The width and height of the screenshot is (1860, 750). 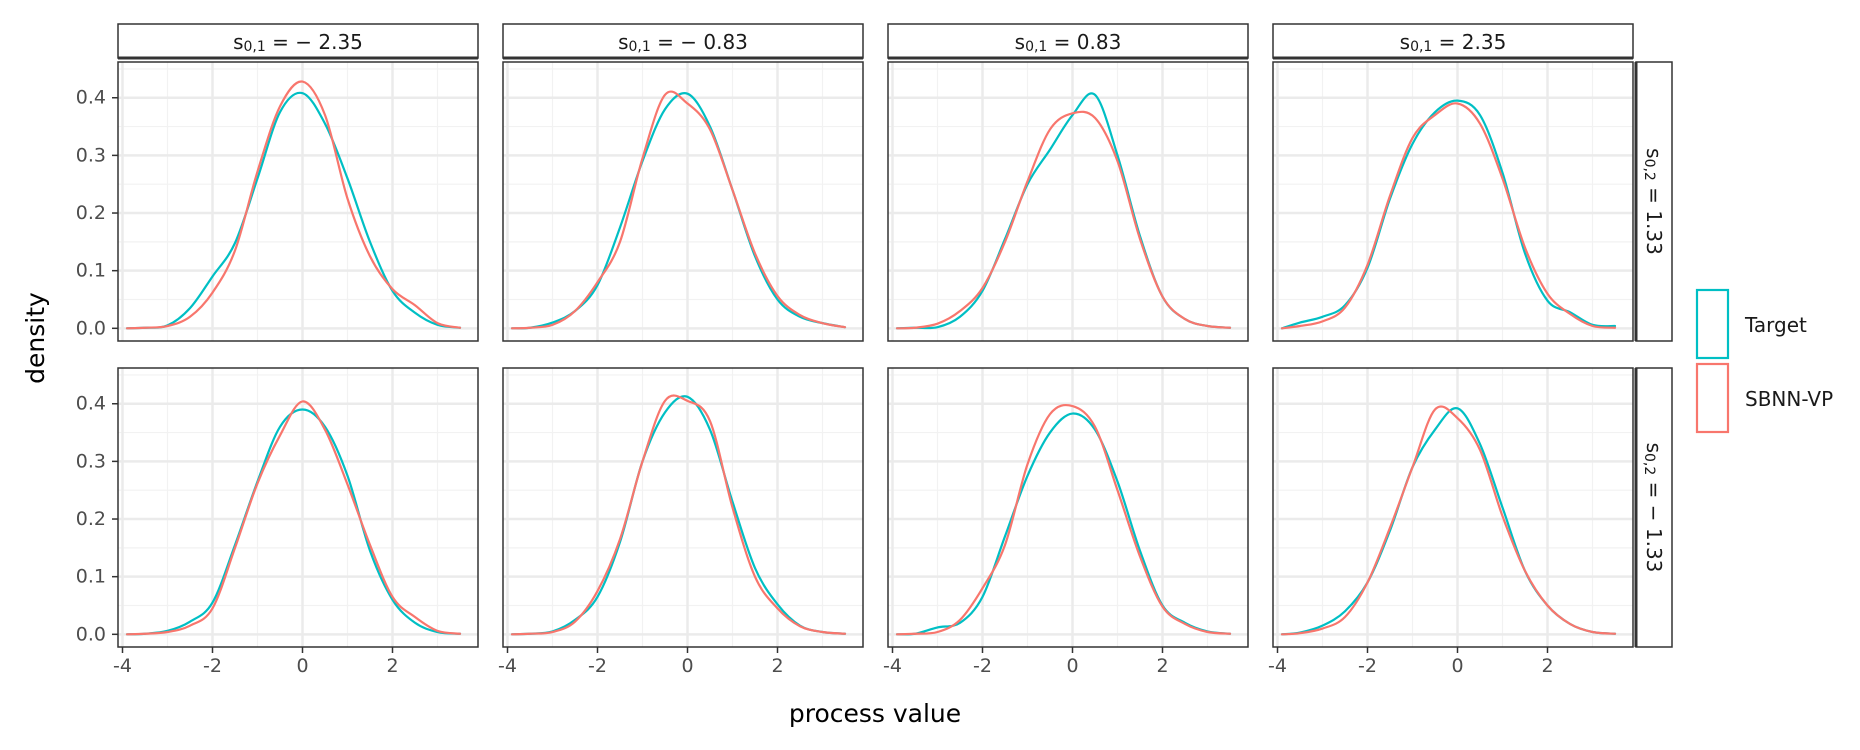 I want to click on column-strip-label: s0,1 = − 2.35, so click(x=298, y=42).